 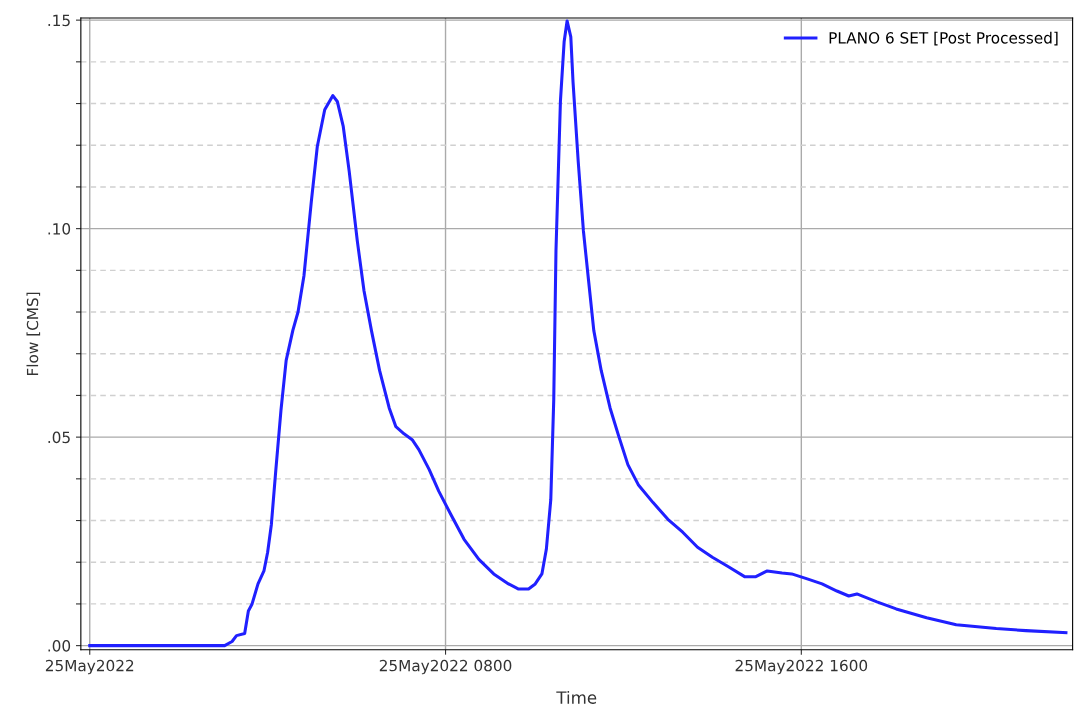 I want to click on legend-label: PLANO 6 SET [Post Processed], so click(x=943, y=38).